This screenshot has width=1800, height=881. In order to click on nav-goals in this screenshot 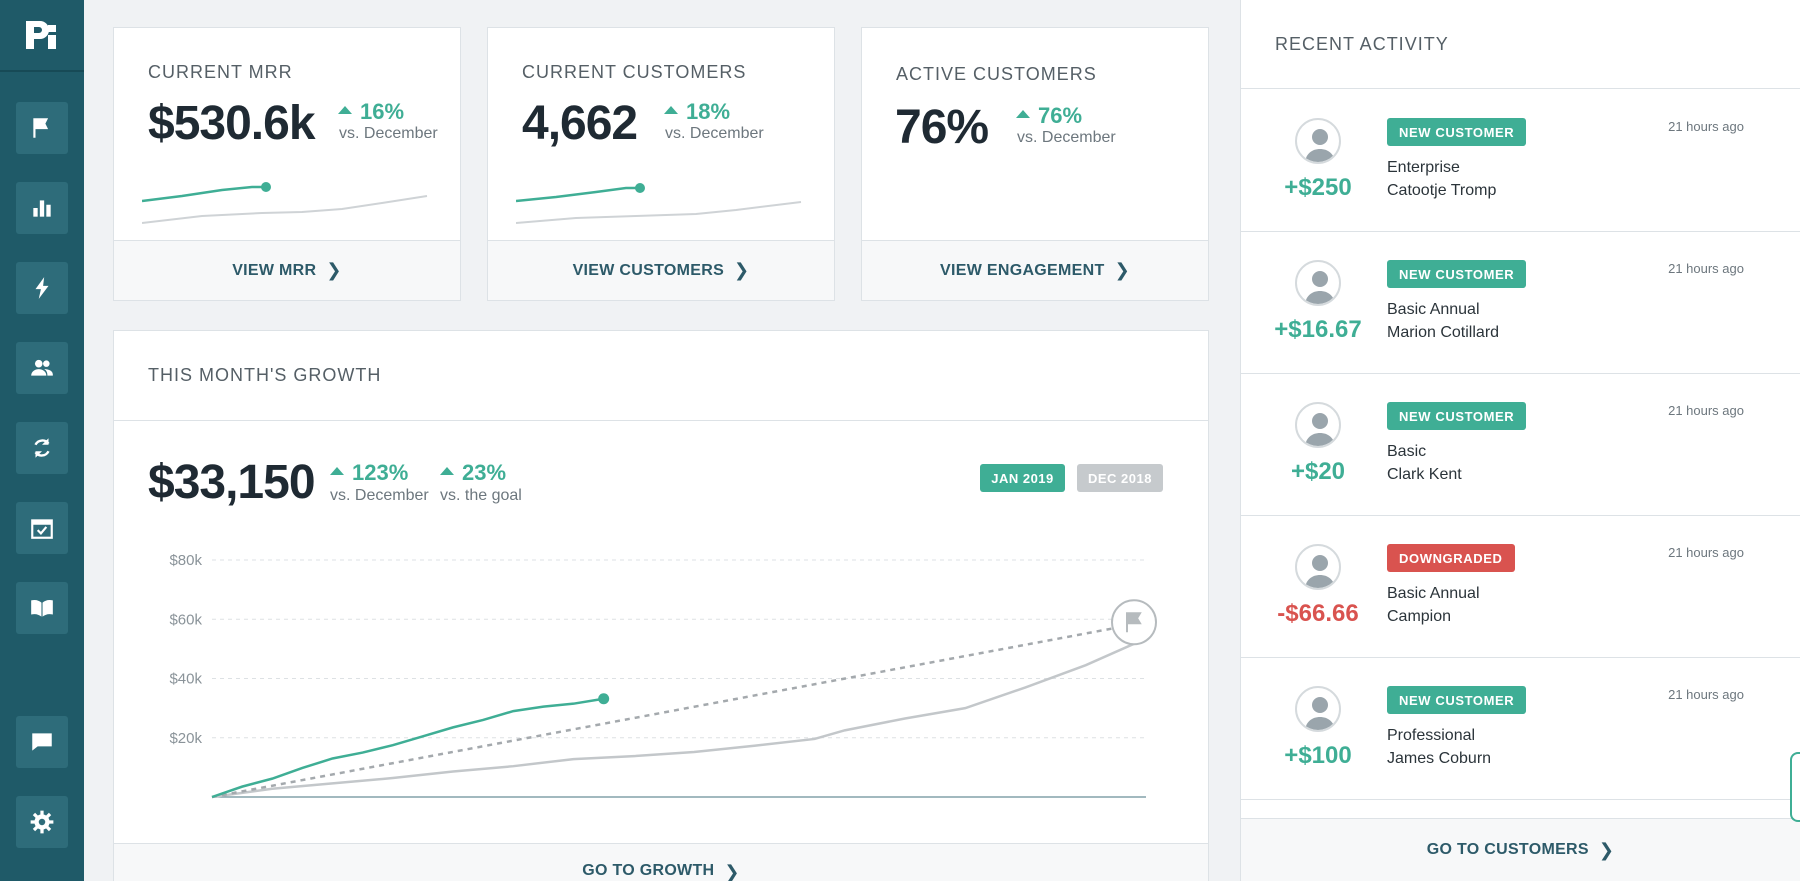, I will do `click(42, 128)`.